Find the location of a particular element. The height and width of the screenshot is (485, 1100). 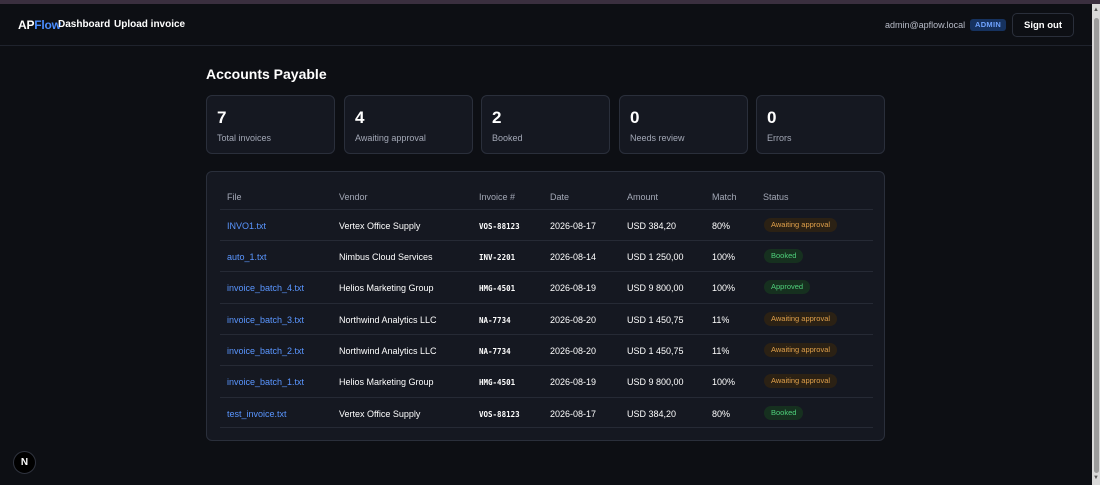

column-header-date: Date is located at coordinates (560, 197).